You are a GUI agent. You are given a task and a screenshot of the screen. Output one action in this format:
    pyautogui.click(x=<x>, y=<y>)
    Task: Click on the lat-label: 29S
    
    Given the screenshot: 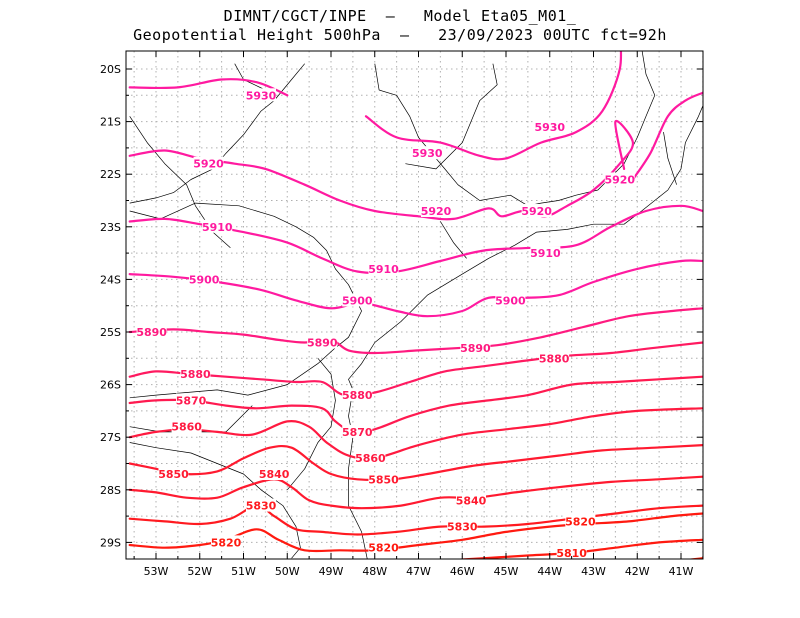 What is the action you would take?
    pyautogui.click(x=110, y=542)
    